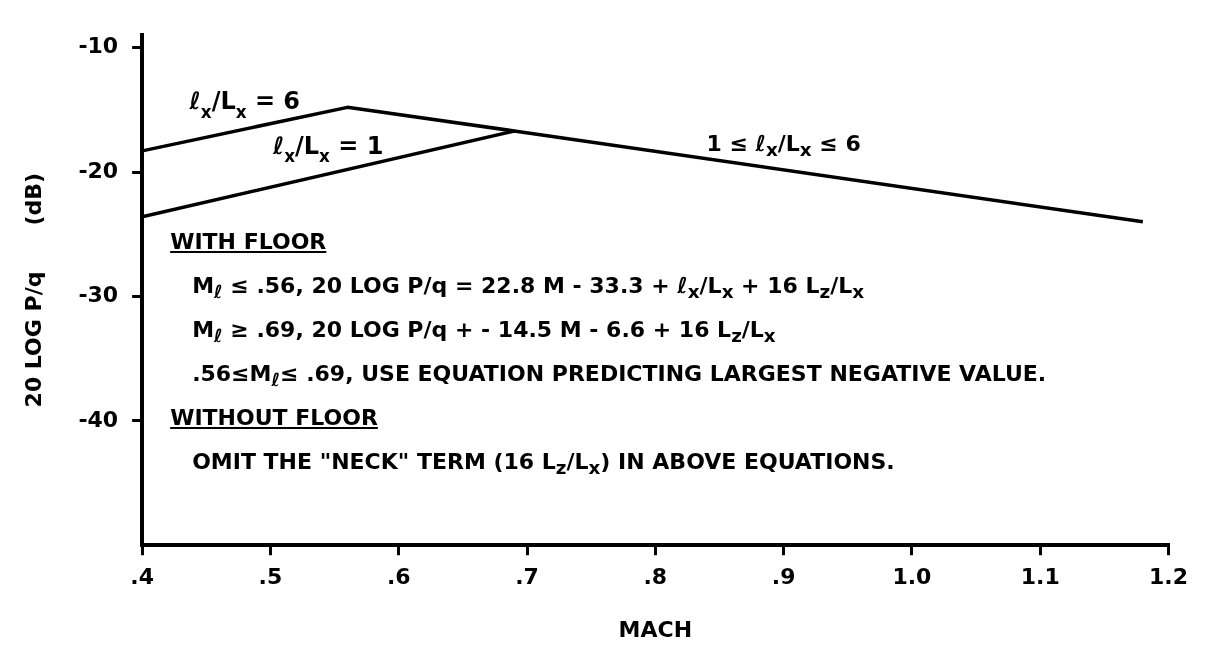 The width and height of the screenshot is (1207, 657). What do you see at coordinates (783, 577) in the screenshot?
I see `x-tick-label: .9` at bounding box center [783, 577].